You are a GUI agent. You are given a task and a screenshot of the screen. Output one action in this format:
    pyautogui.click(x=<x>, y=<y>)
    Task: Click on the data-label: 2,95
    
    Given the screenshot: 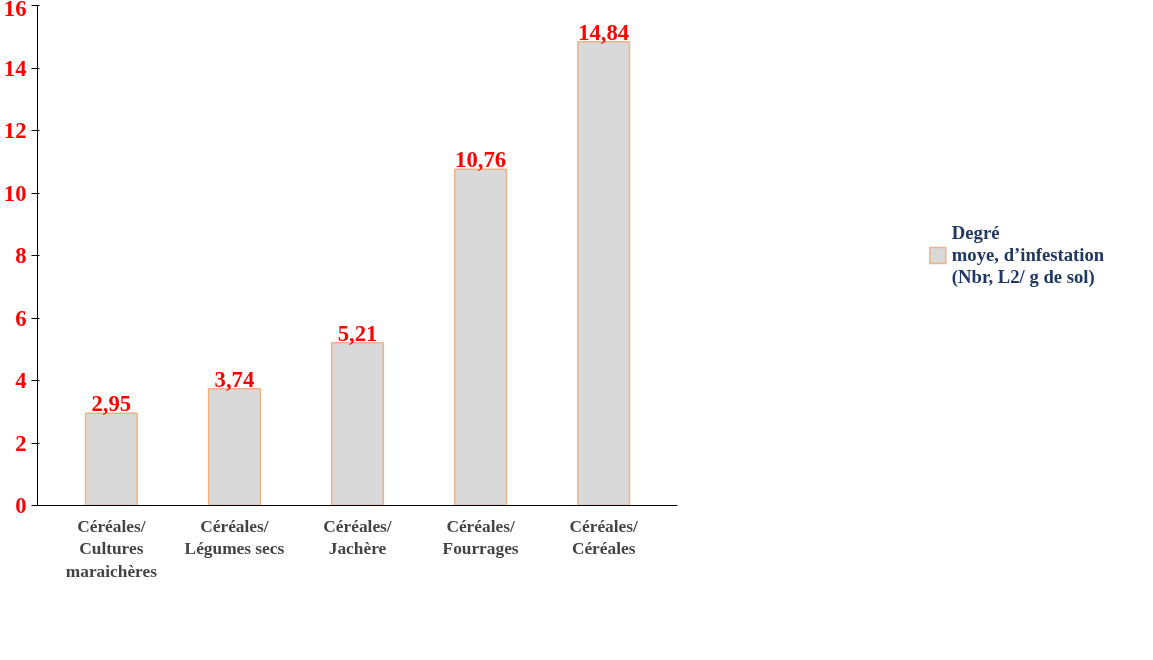 What is the action you would take?
    pyautogui.click(x=111, y=404)
    